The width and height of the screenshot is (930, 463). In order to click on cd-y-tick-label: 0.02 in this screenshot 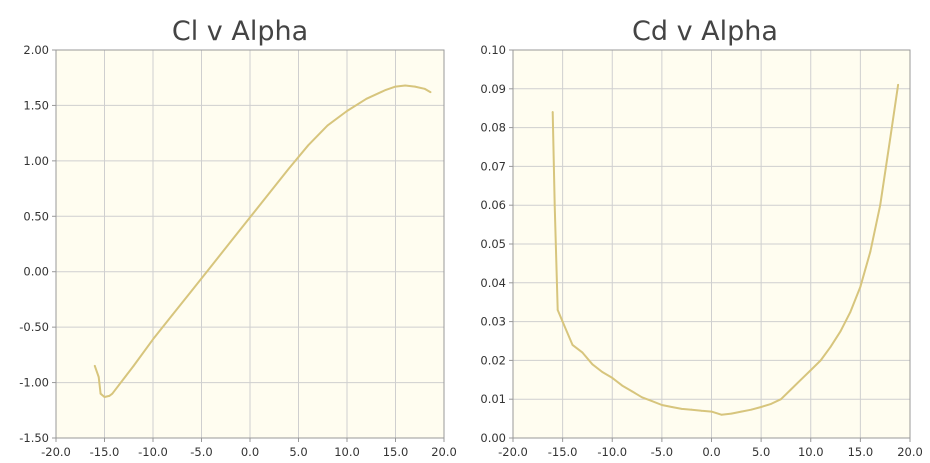, I will do `click(493, 360)`.